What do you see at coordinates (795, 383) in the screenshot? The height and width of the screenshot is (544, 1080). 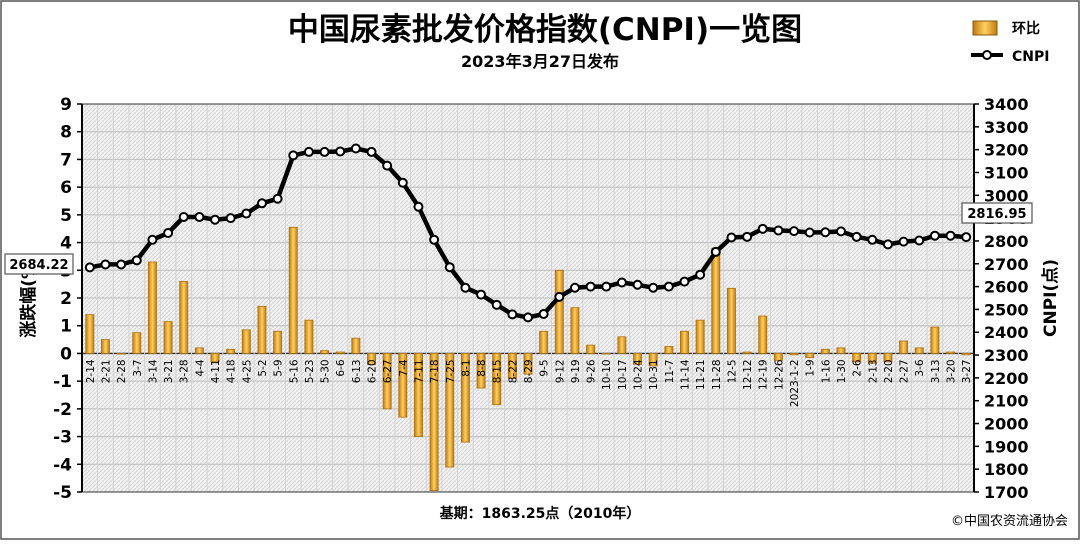 I see `x-tick-label: 2023-1-2` at bounding box center [795, 383].